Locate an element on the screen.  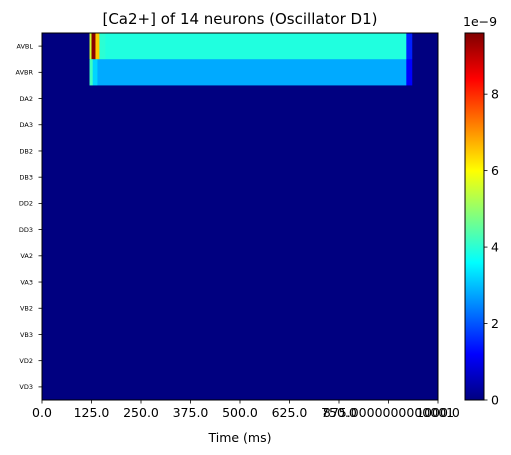
y-tick-label: AVBR is located at coordinates (25, 73).